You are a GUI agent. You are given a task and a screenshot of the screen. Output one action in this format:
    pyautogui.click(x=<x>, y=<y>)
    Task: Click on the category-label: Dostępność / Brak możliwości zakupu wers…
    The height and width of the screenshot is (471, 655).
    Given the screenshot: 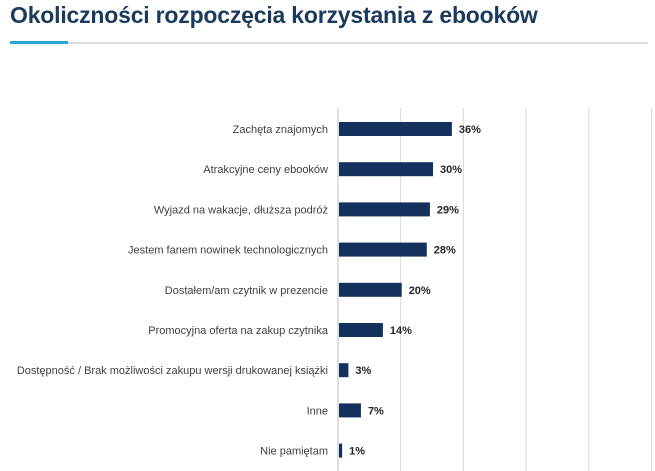 What is the action you would take?
    pyautogui.click(x=172, y=371)
    